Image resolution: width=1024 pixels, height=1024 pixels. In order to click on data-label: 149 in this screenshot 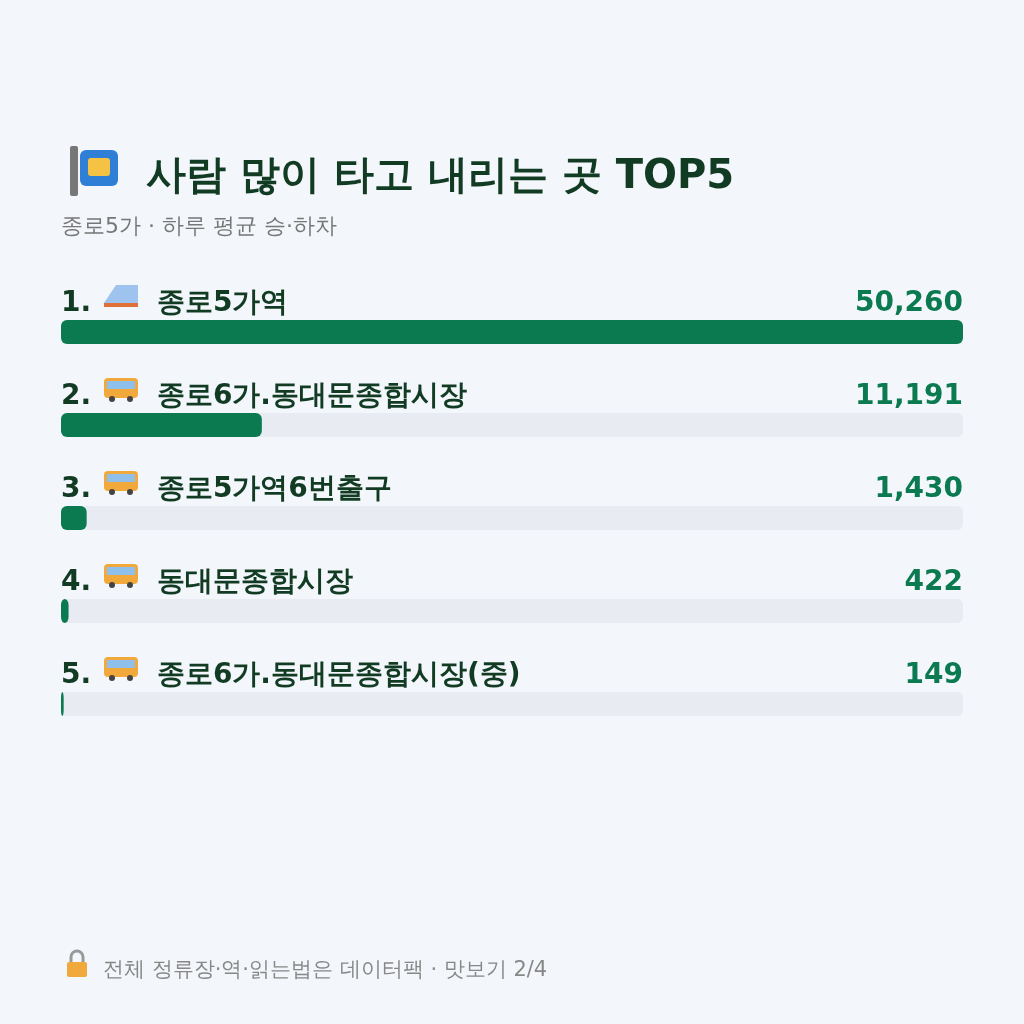, I will do `click(933, 673)`.